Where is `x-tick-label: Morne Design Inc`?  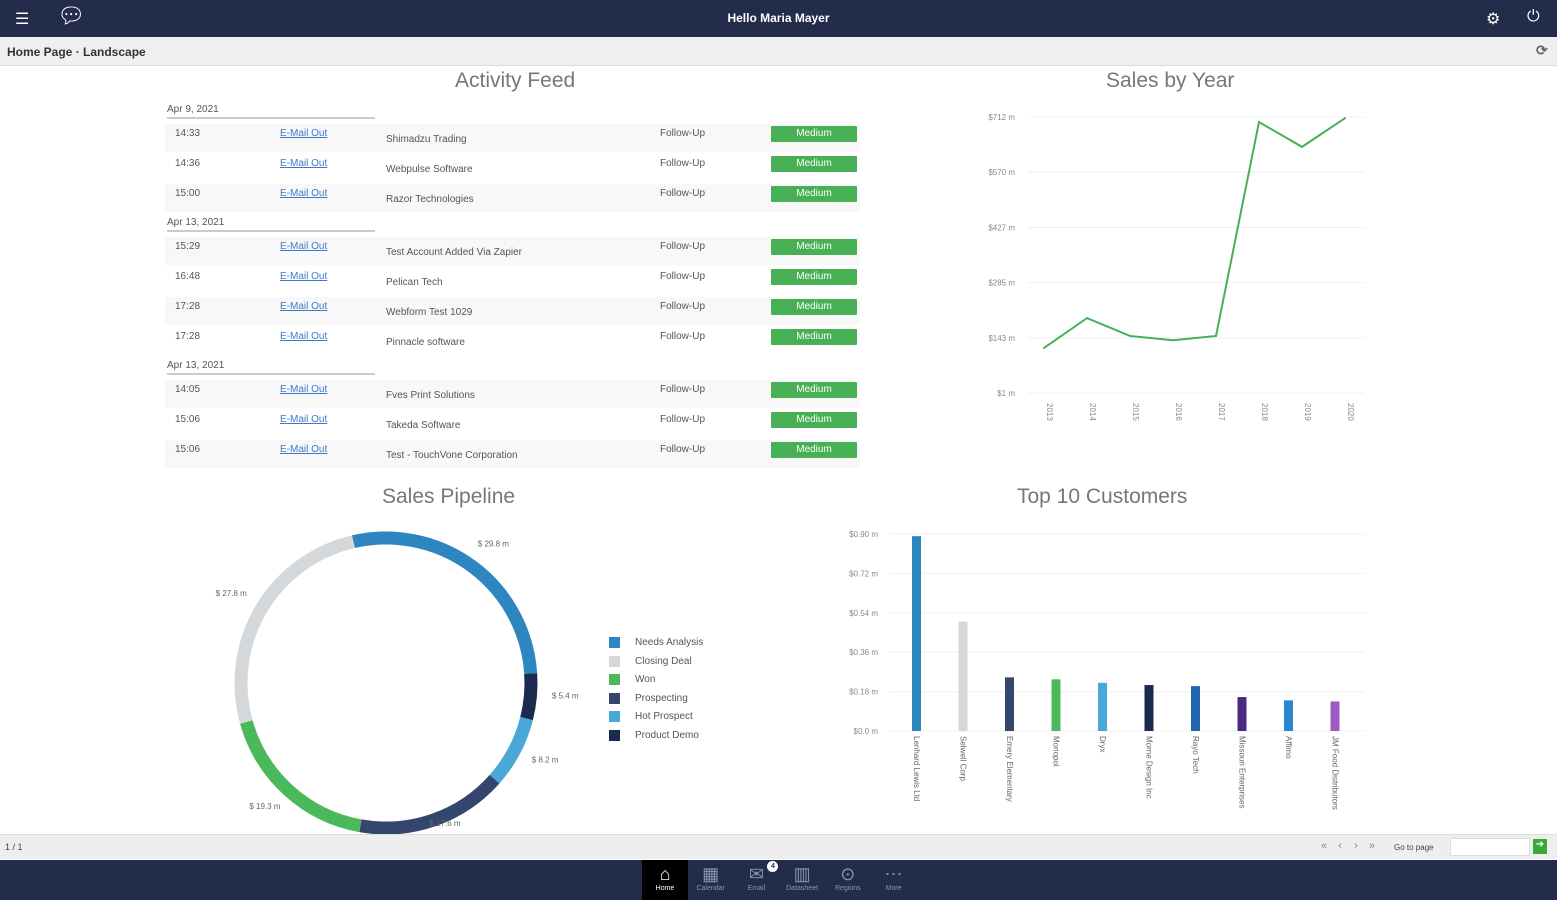 x-tick-label: Morne Design Inc is located at coordinates (1149, 767).